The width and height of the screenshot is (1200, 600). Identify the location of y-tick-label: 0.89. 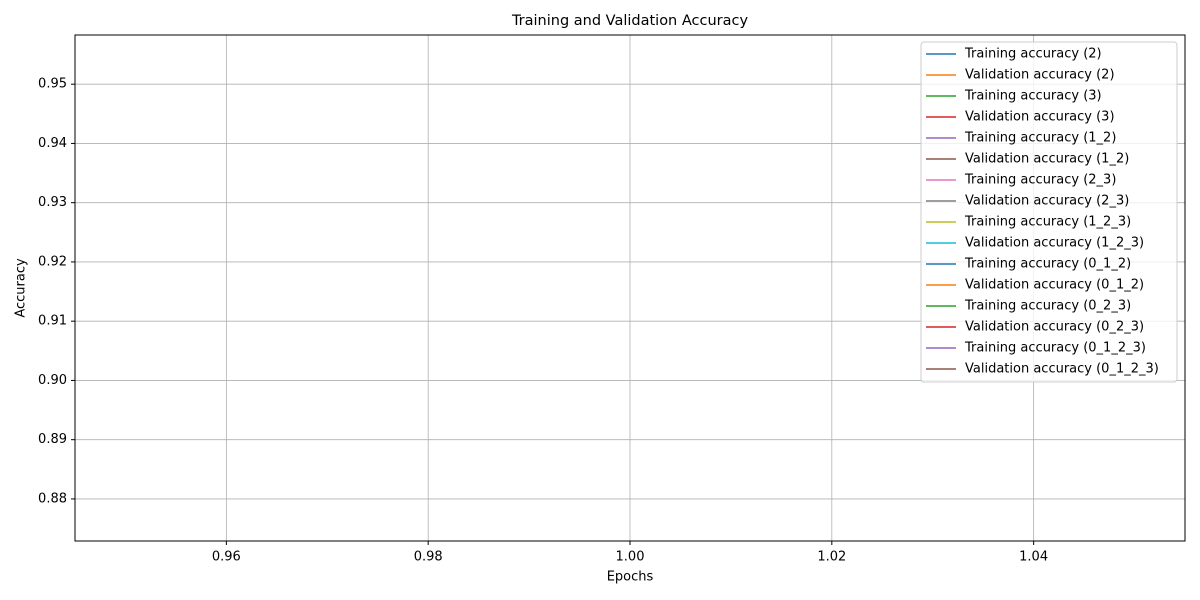
(52, 439).